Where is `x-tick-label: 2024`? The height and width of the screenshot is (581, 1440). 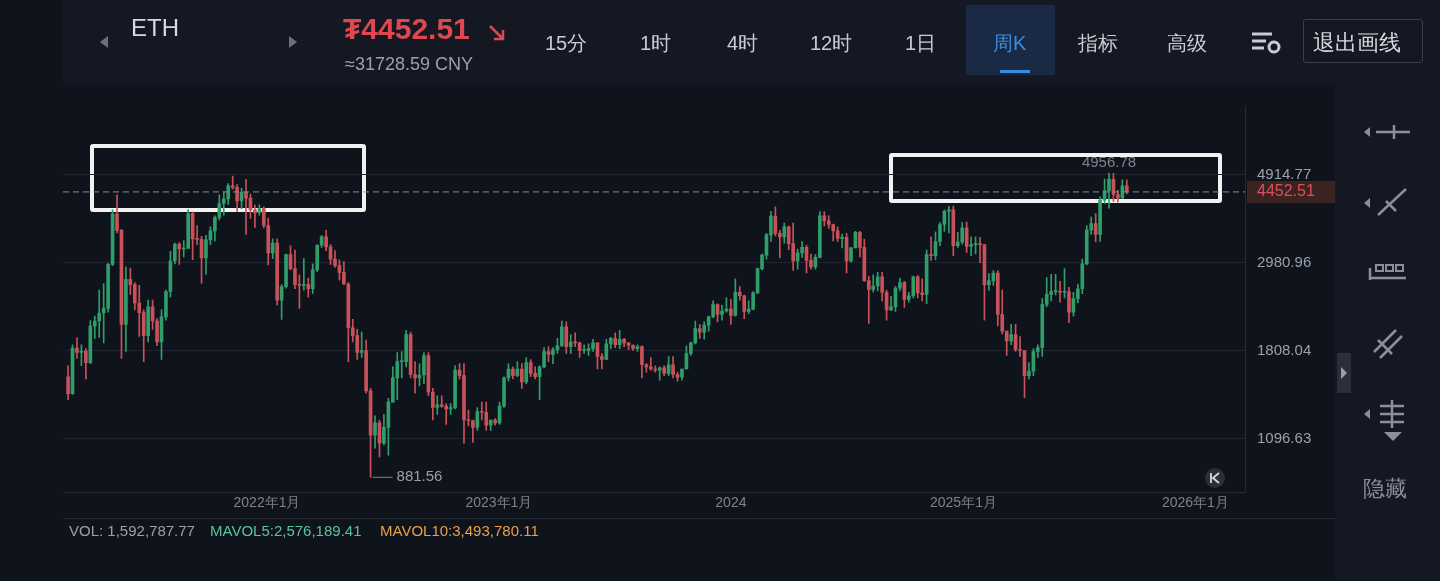
x-tick-label: 2024 is located at coordinates (731, 502).